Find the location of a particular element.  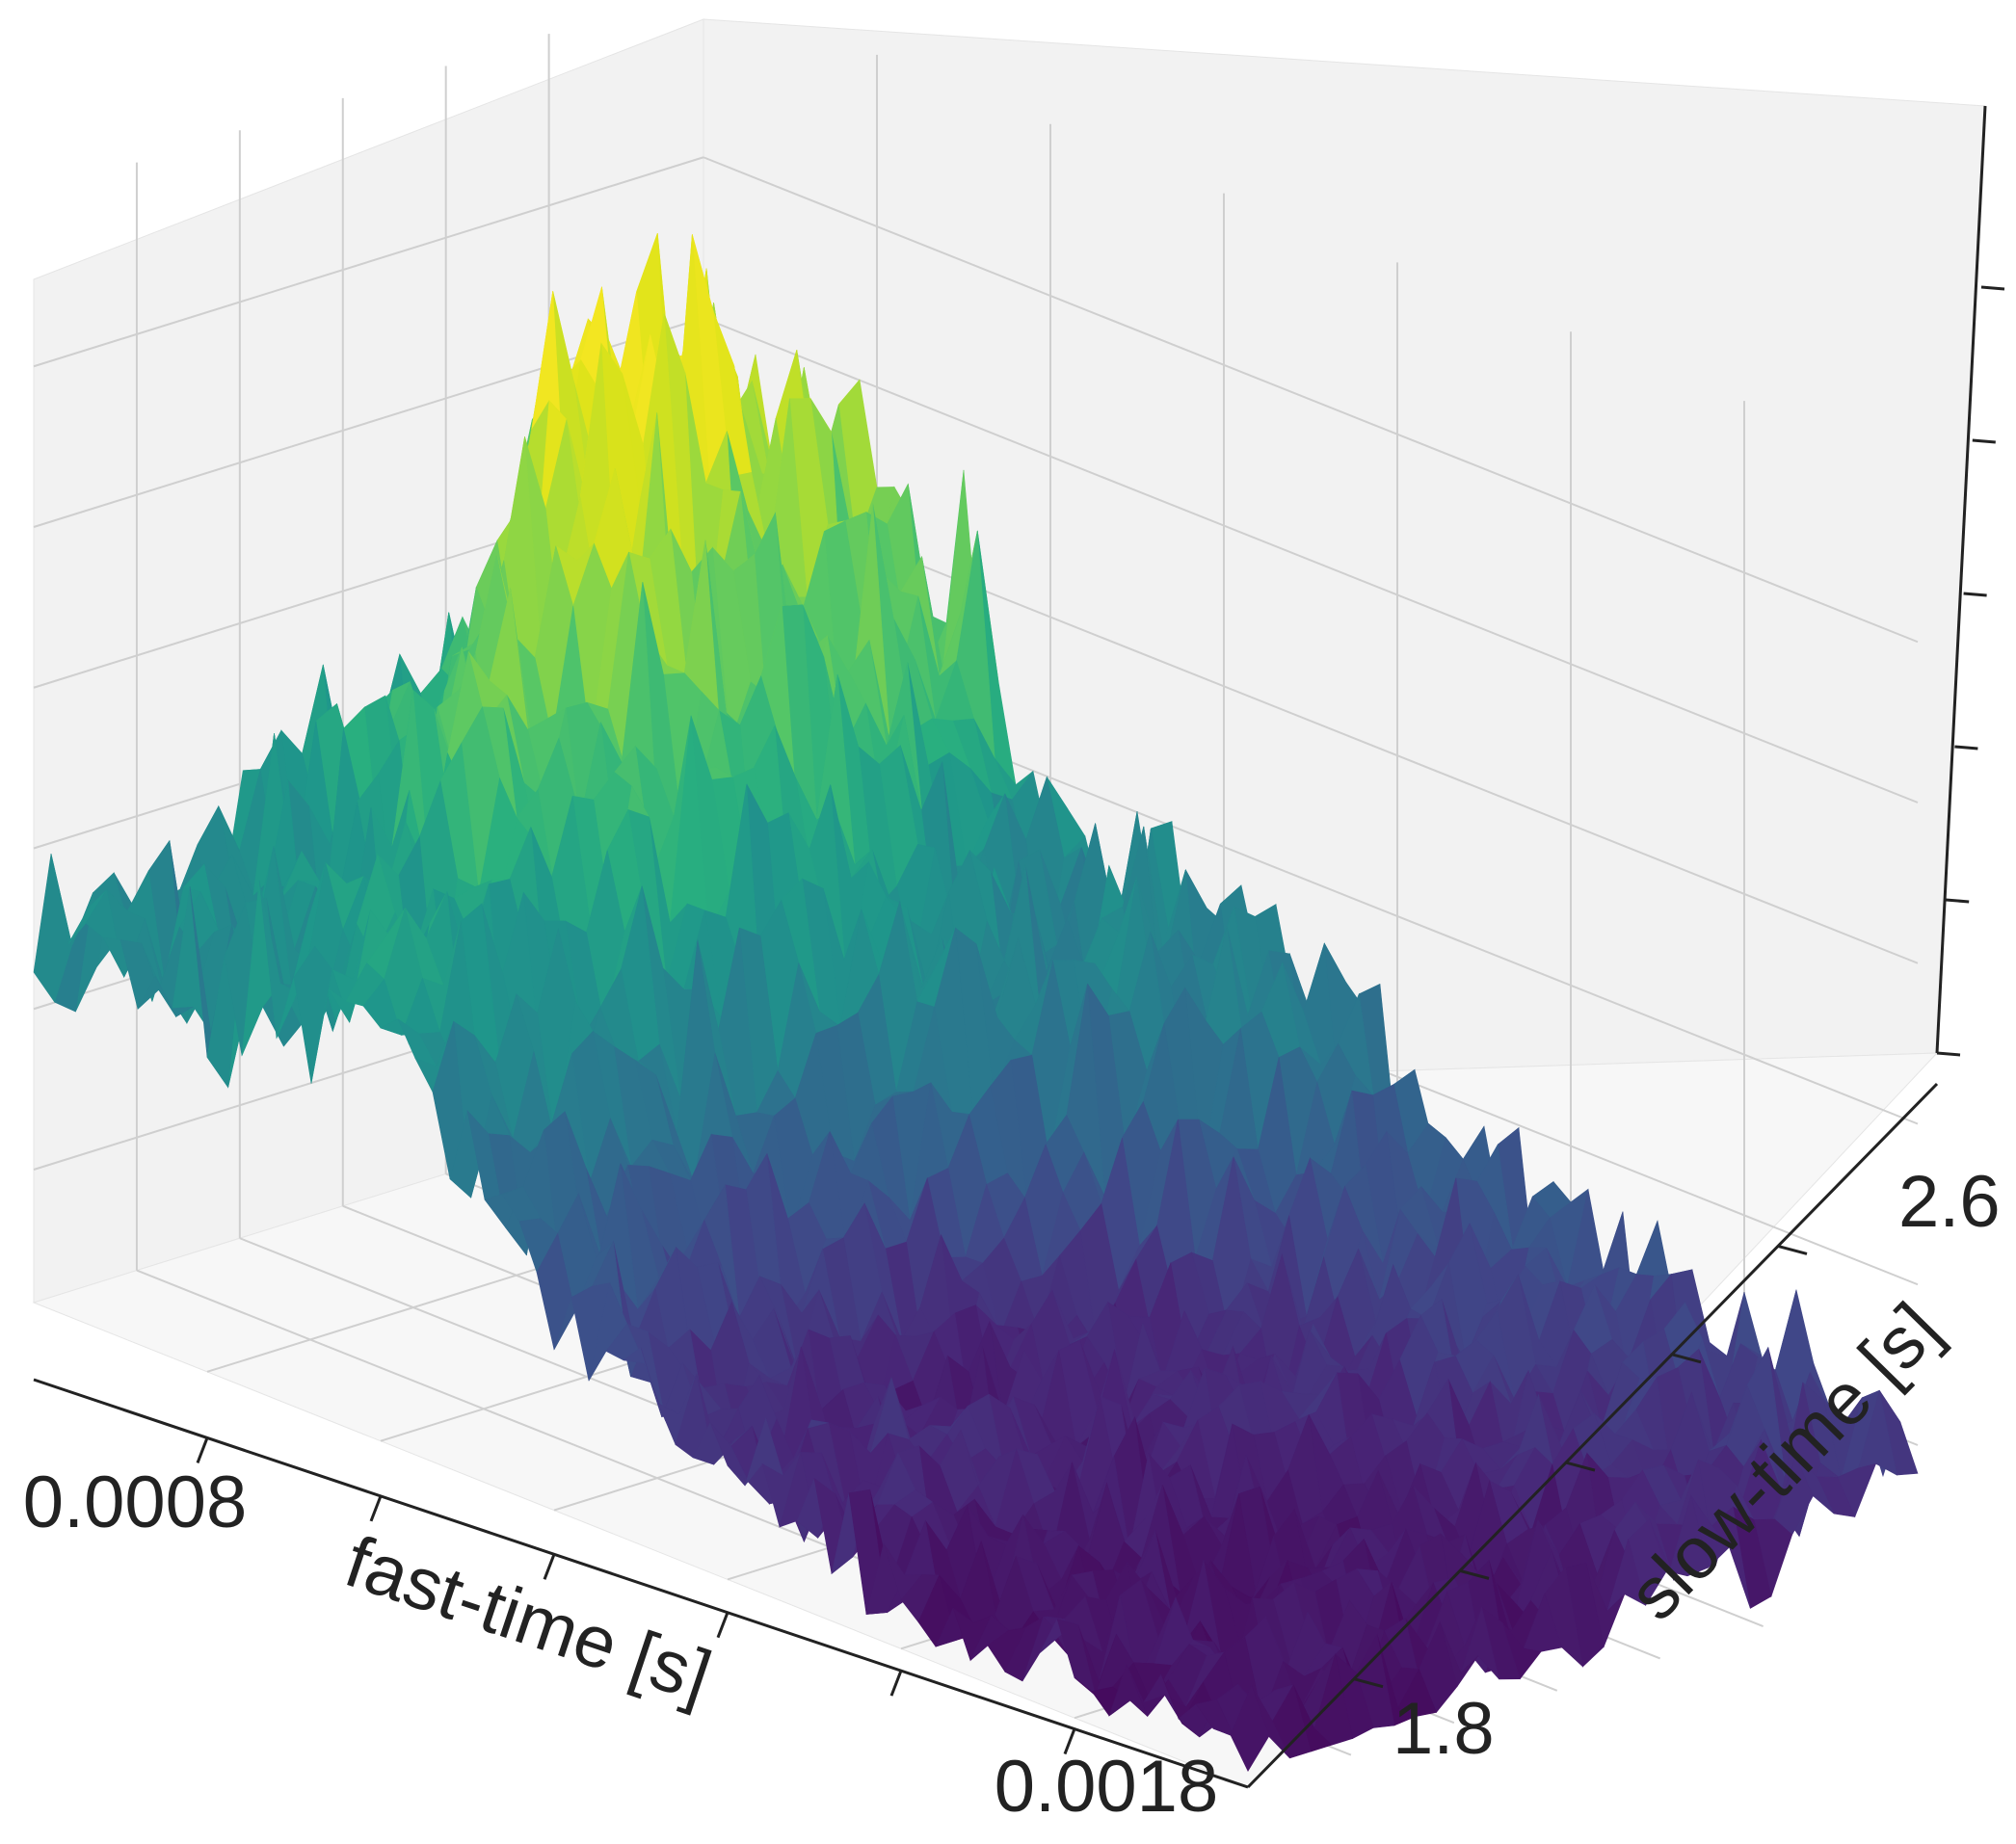

x-axis-line is located at coordinates (641, 1583).